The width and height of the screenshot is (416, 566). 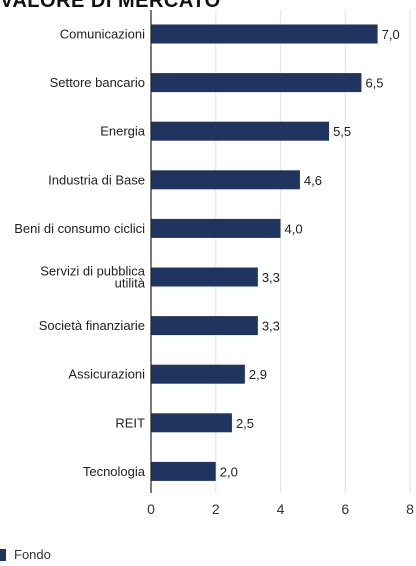 I want to click on value-label-3: 4,6, so click(x=313, y=180).